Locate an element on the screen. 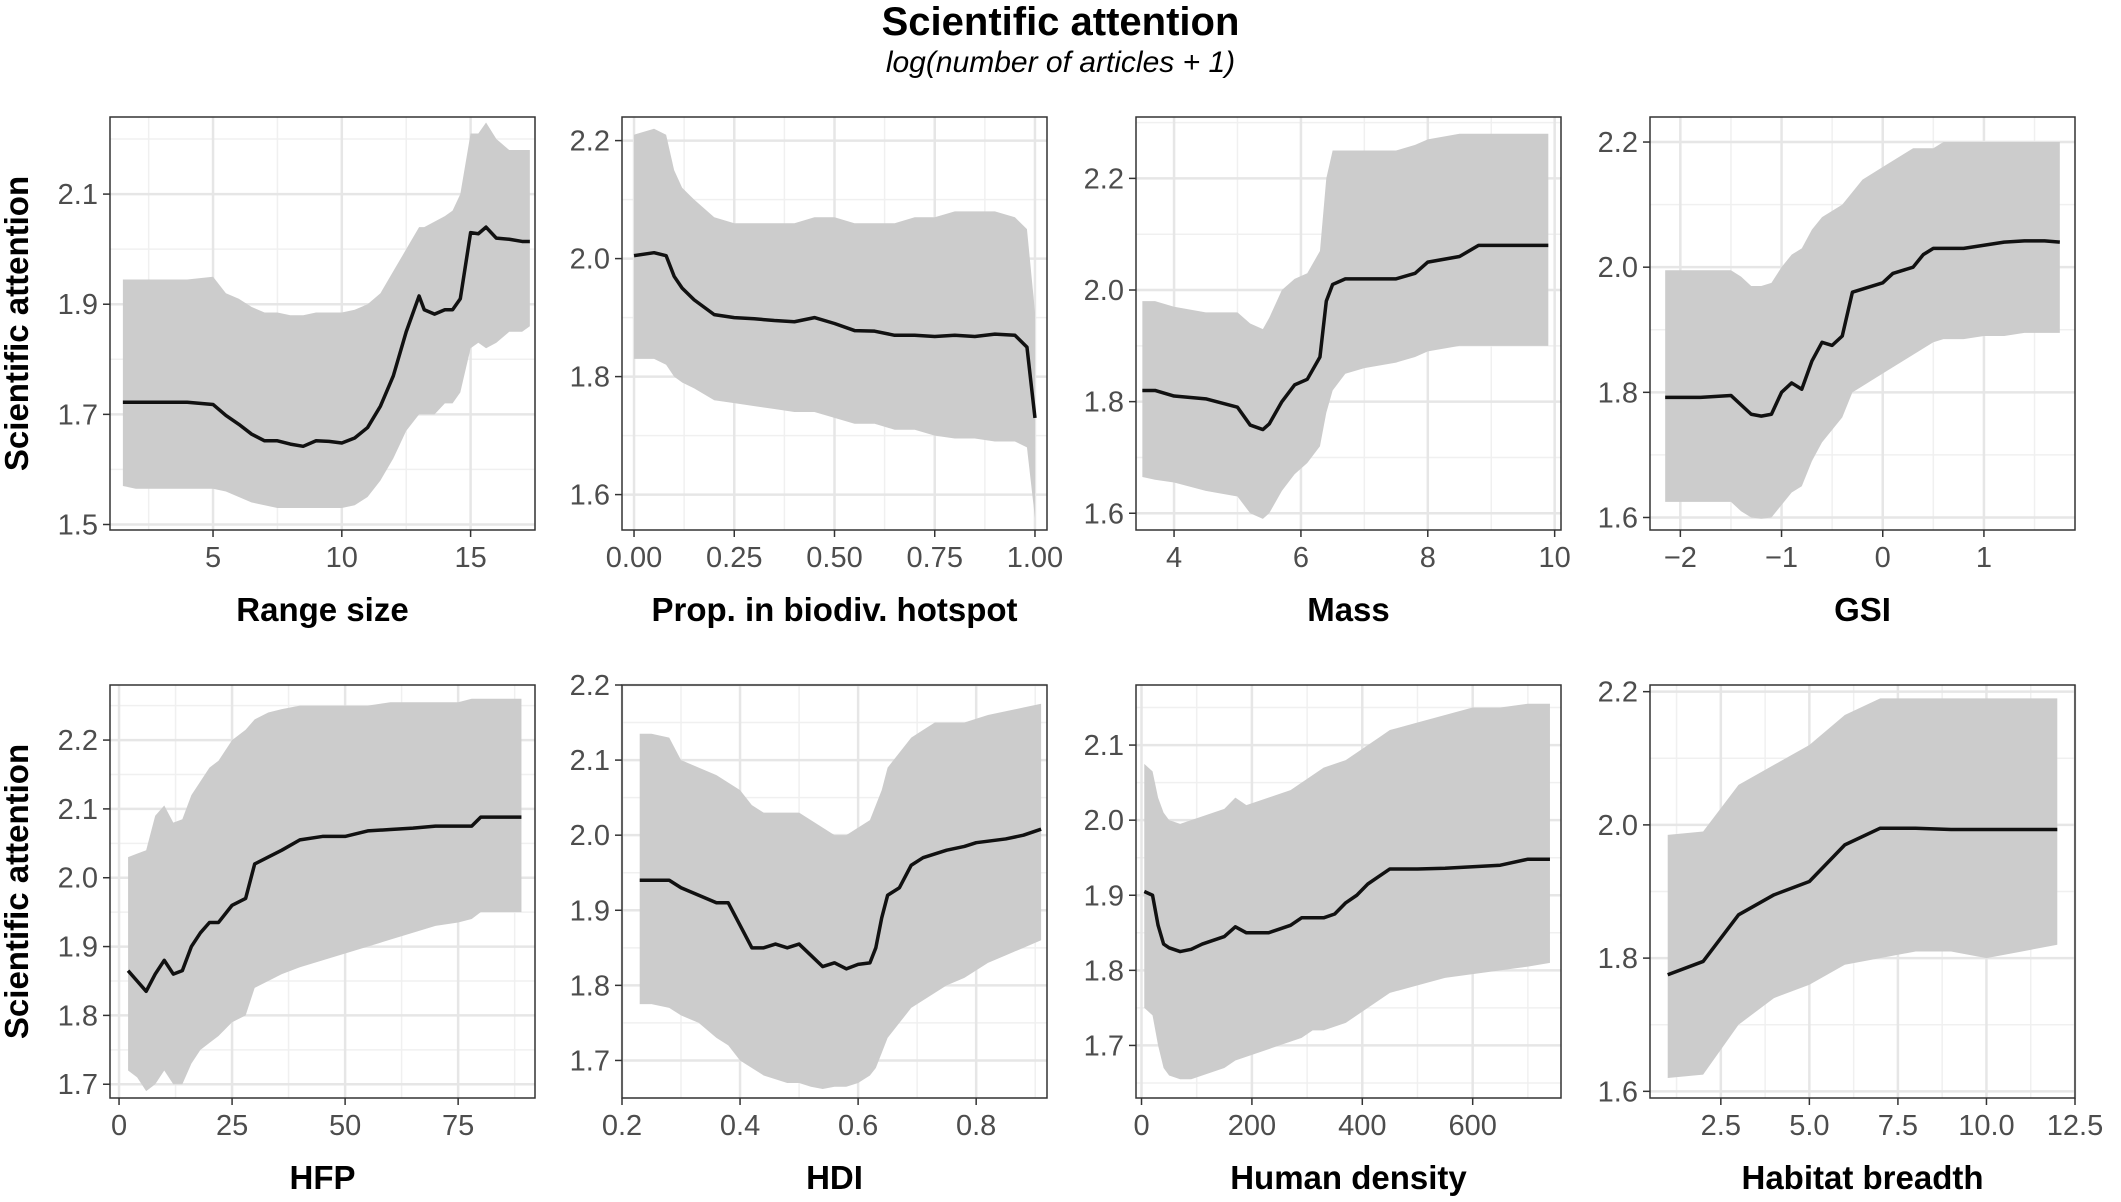 The width and height of the screenshot is (2121, 1202). x-tick-label: 12.5 is located at coordinates (2075, 1126).